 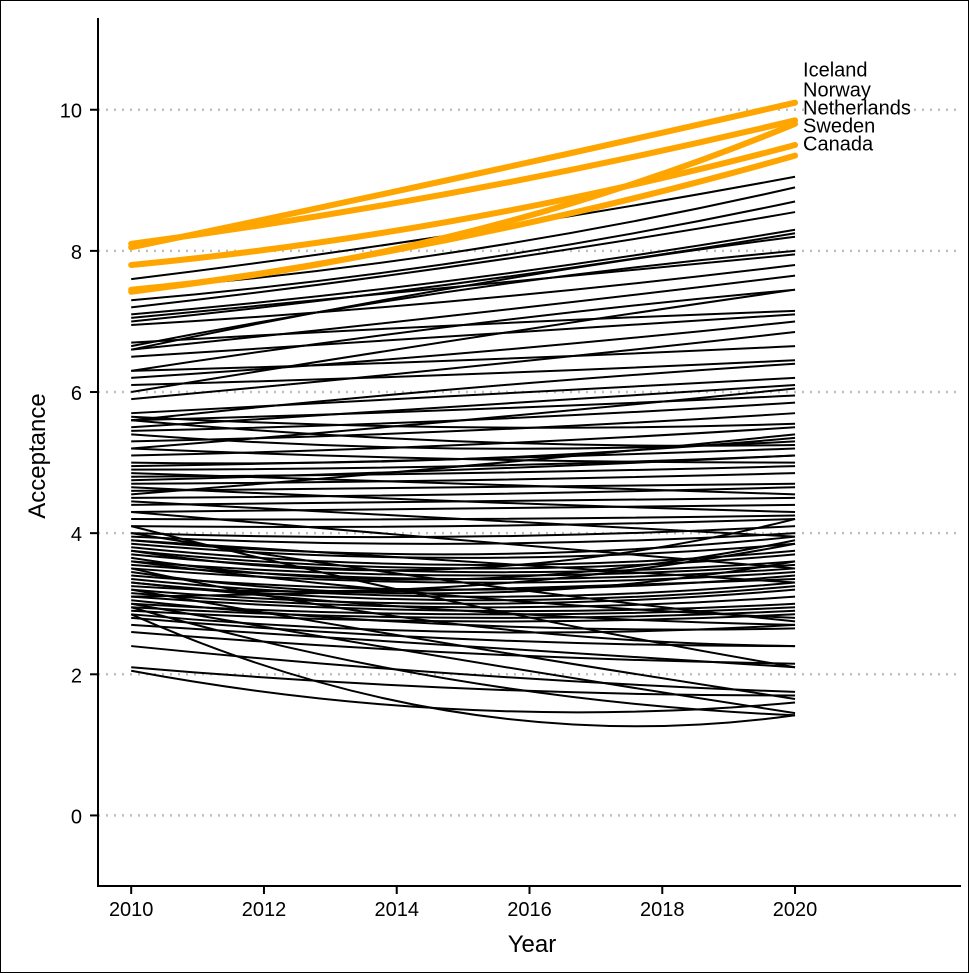 What do you see at coordinates (857, 109) in the screenshot?
I see `series-label: Netherlands` at bounding box center [857, 109].